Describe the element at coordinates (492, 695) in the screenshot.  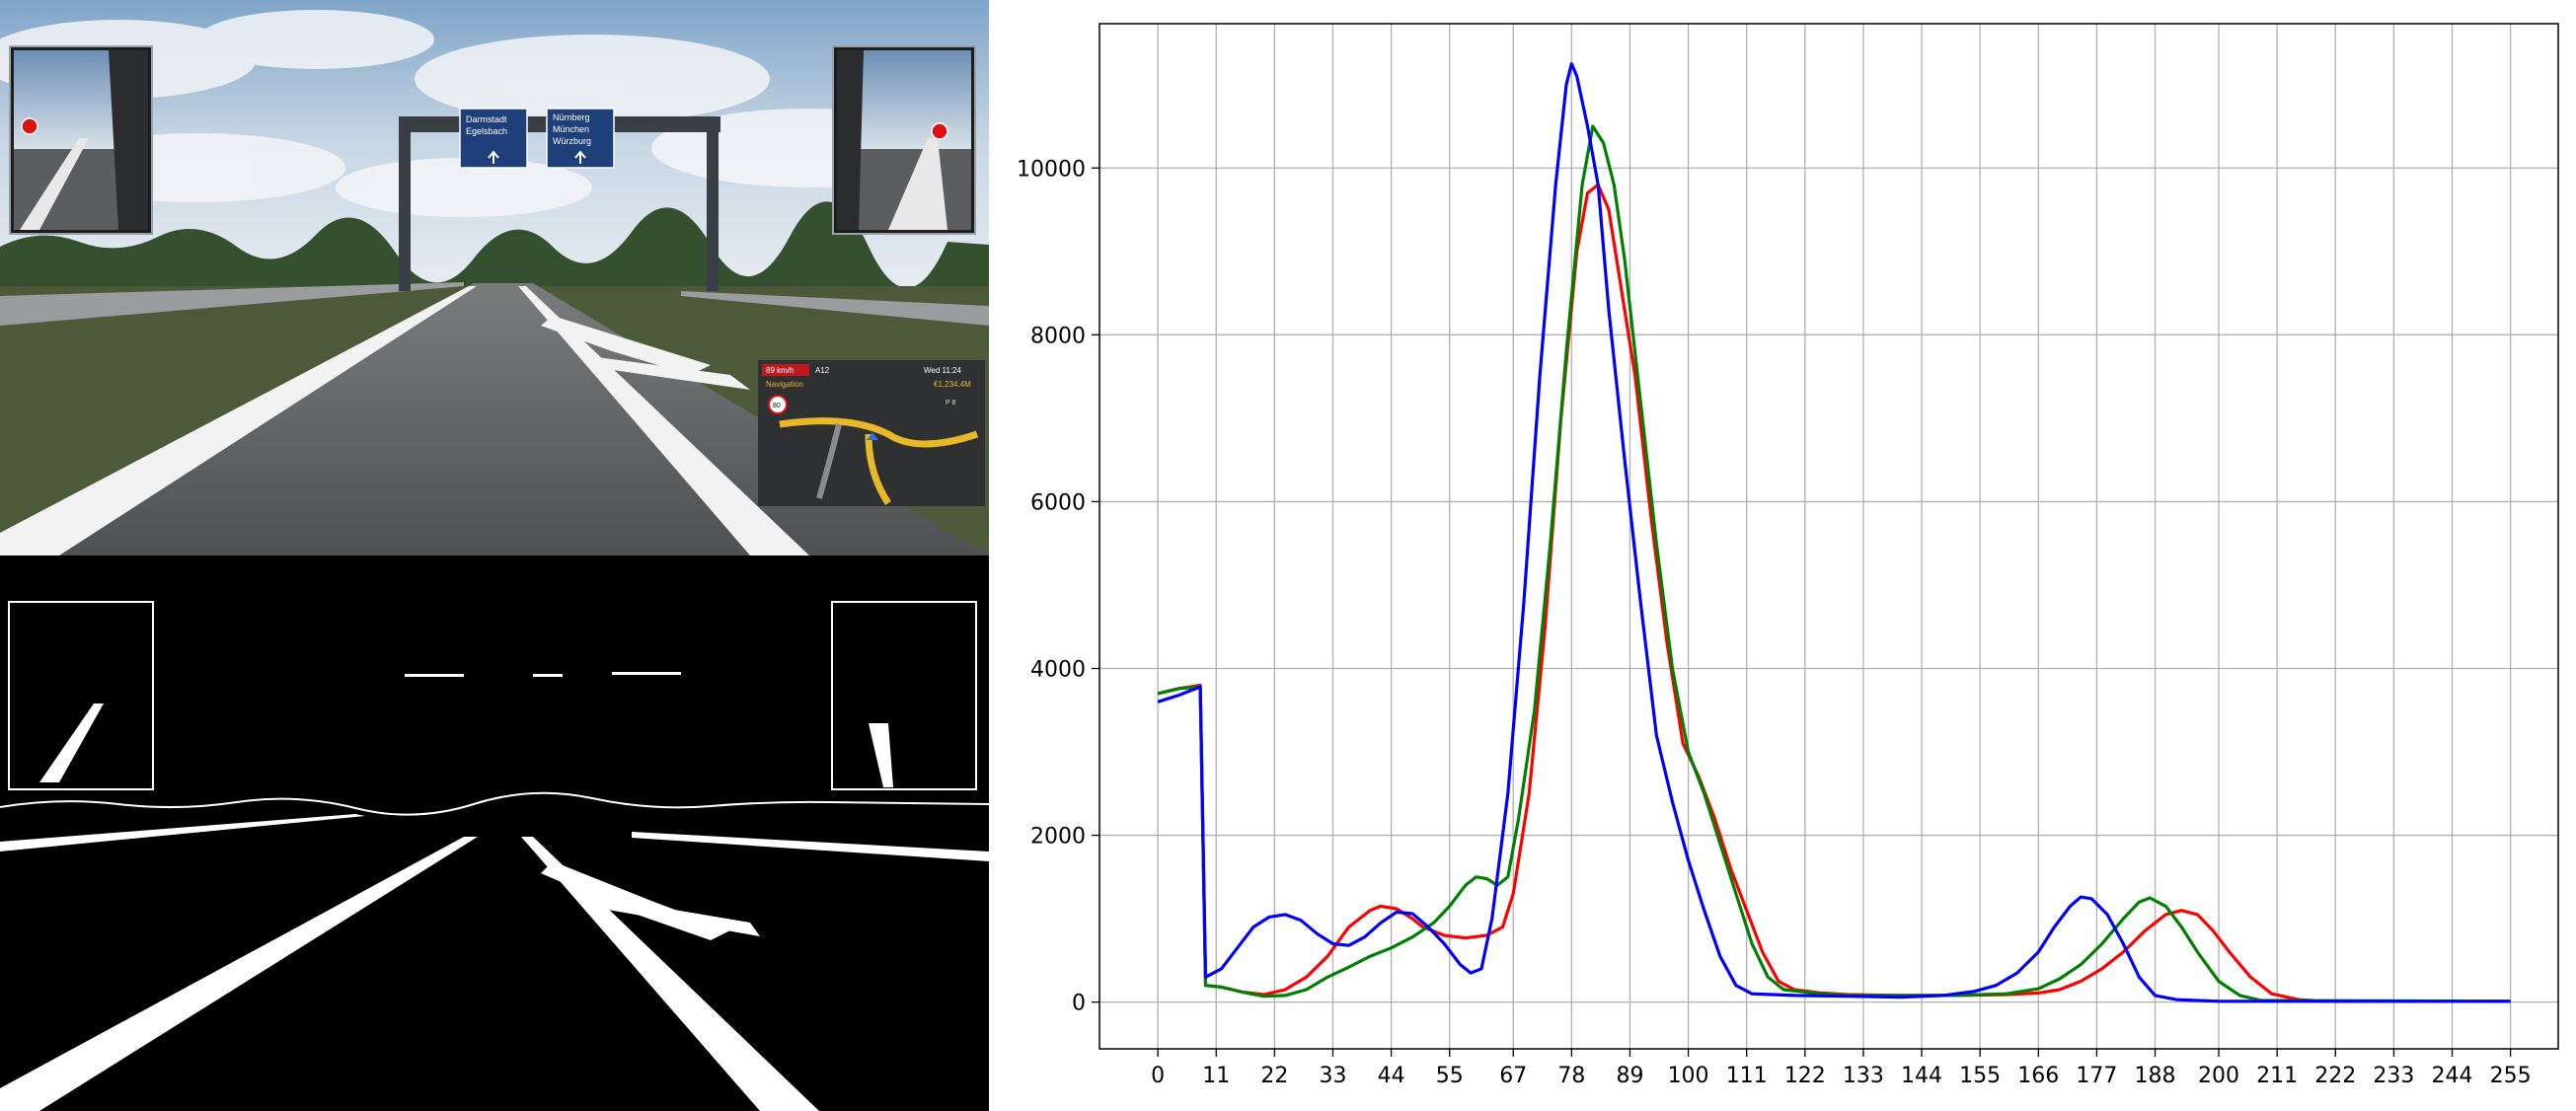
I see `mirror-edges` at that location.